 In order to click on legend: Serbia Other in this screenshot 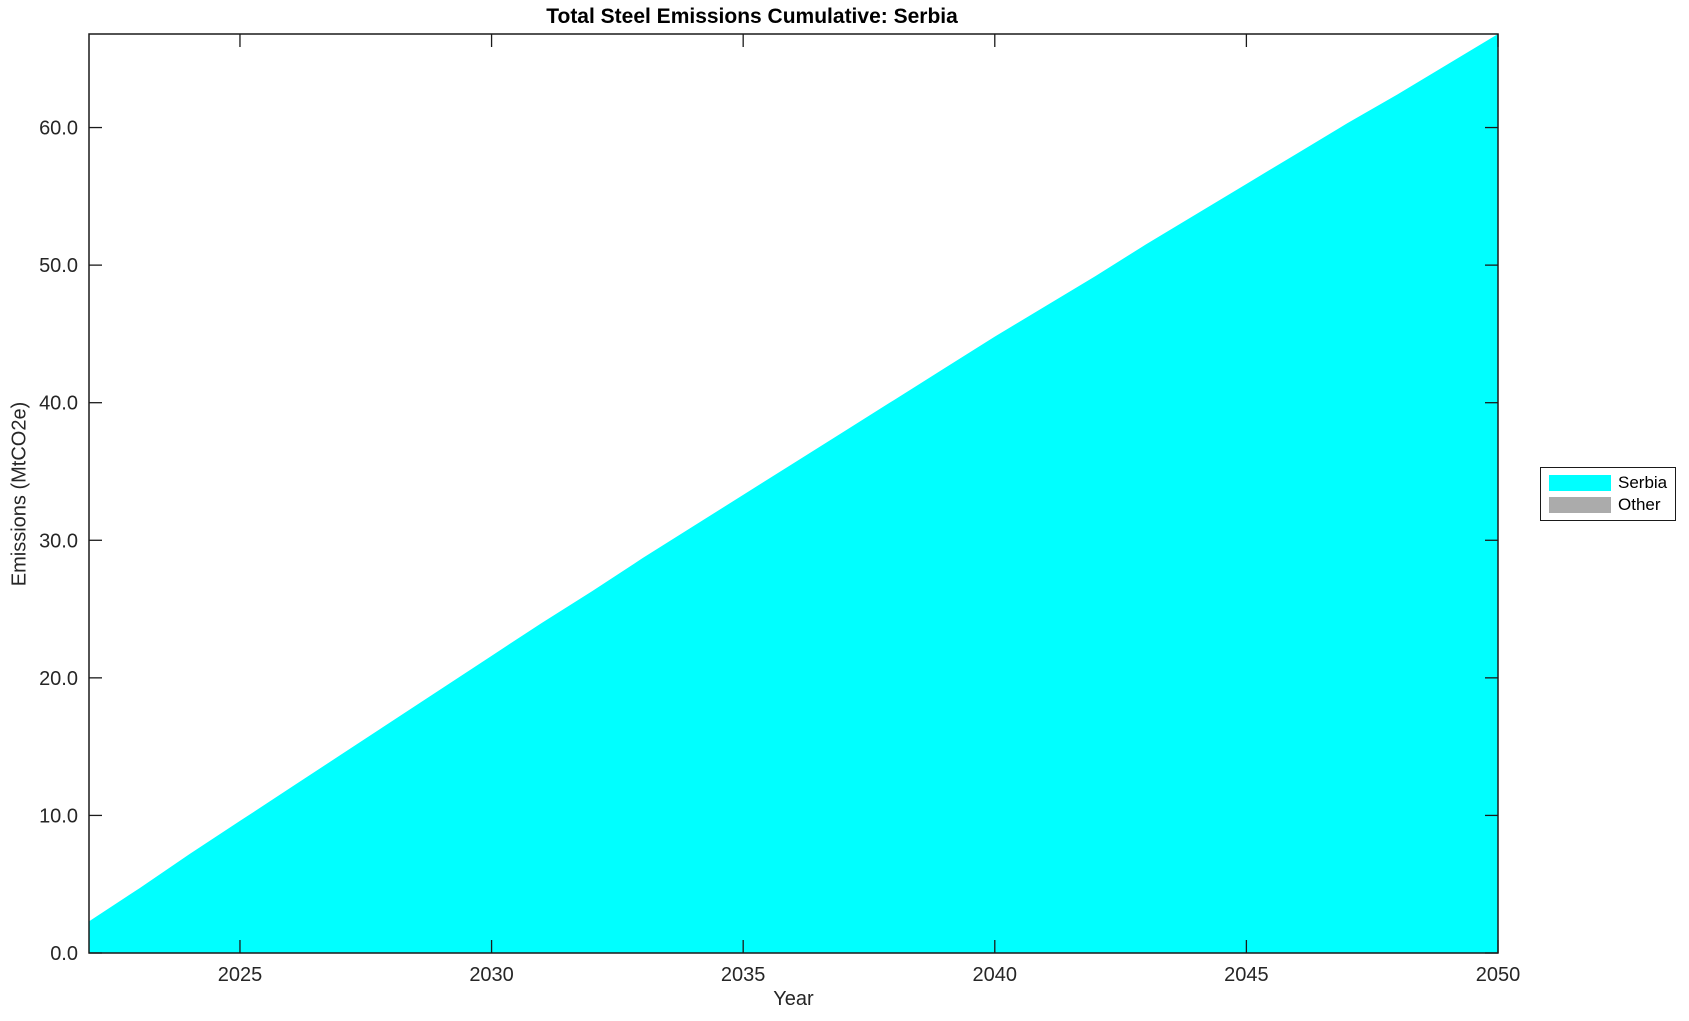, I will do `click(1608, 494)`.